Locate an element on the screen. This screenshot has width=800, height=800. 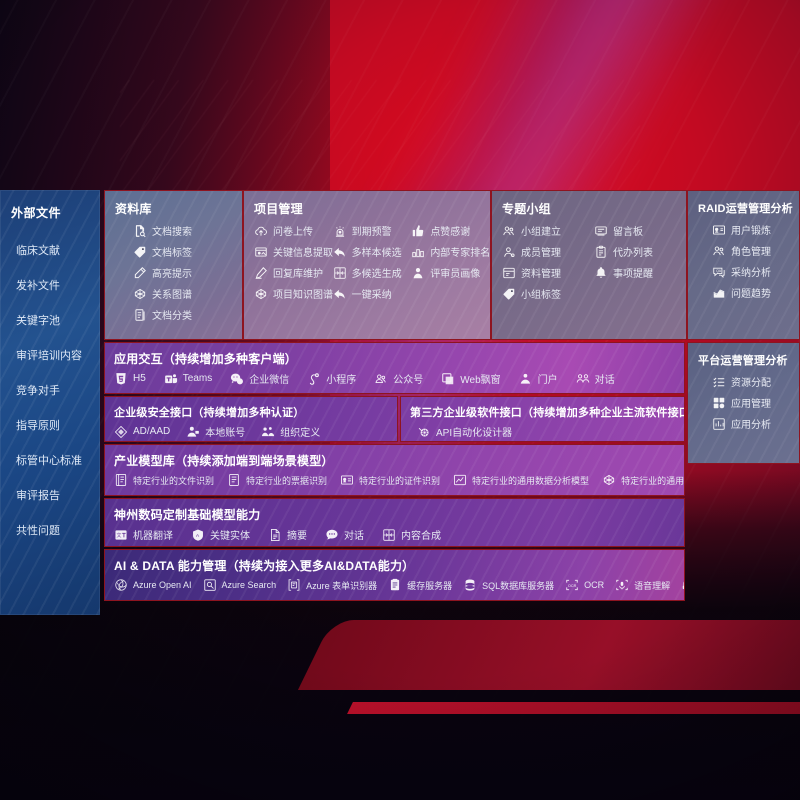
item-one-click-adopt: 一键采纳 is located at coordinates (372, 293).